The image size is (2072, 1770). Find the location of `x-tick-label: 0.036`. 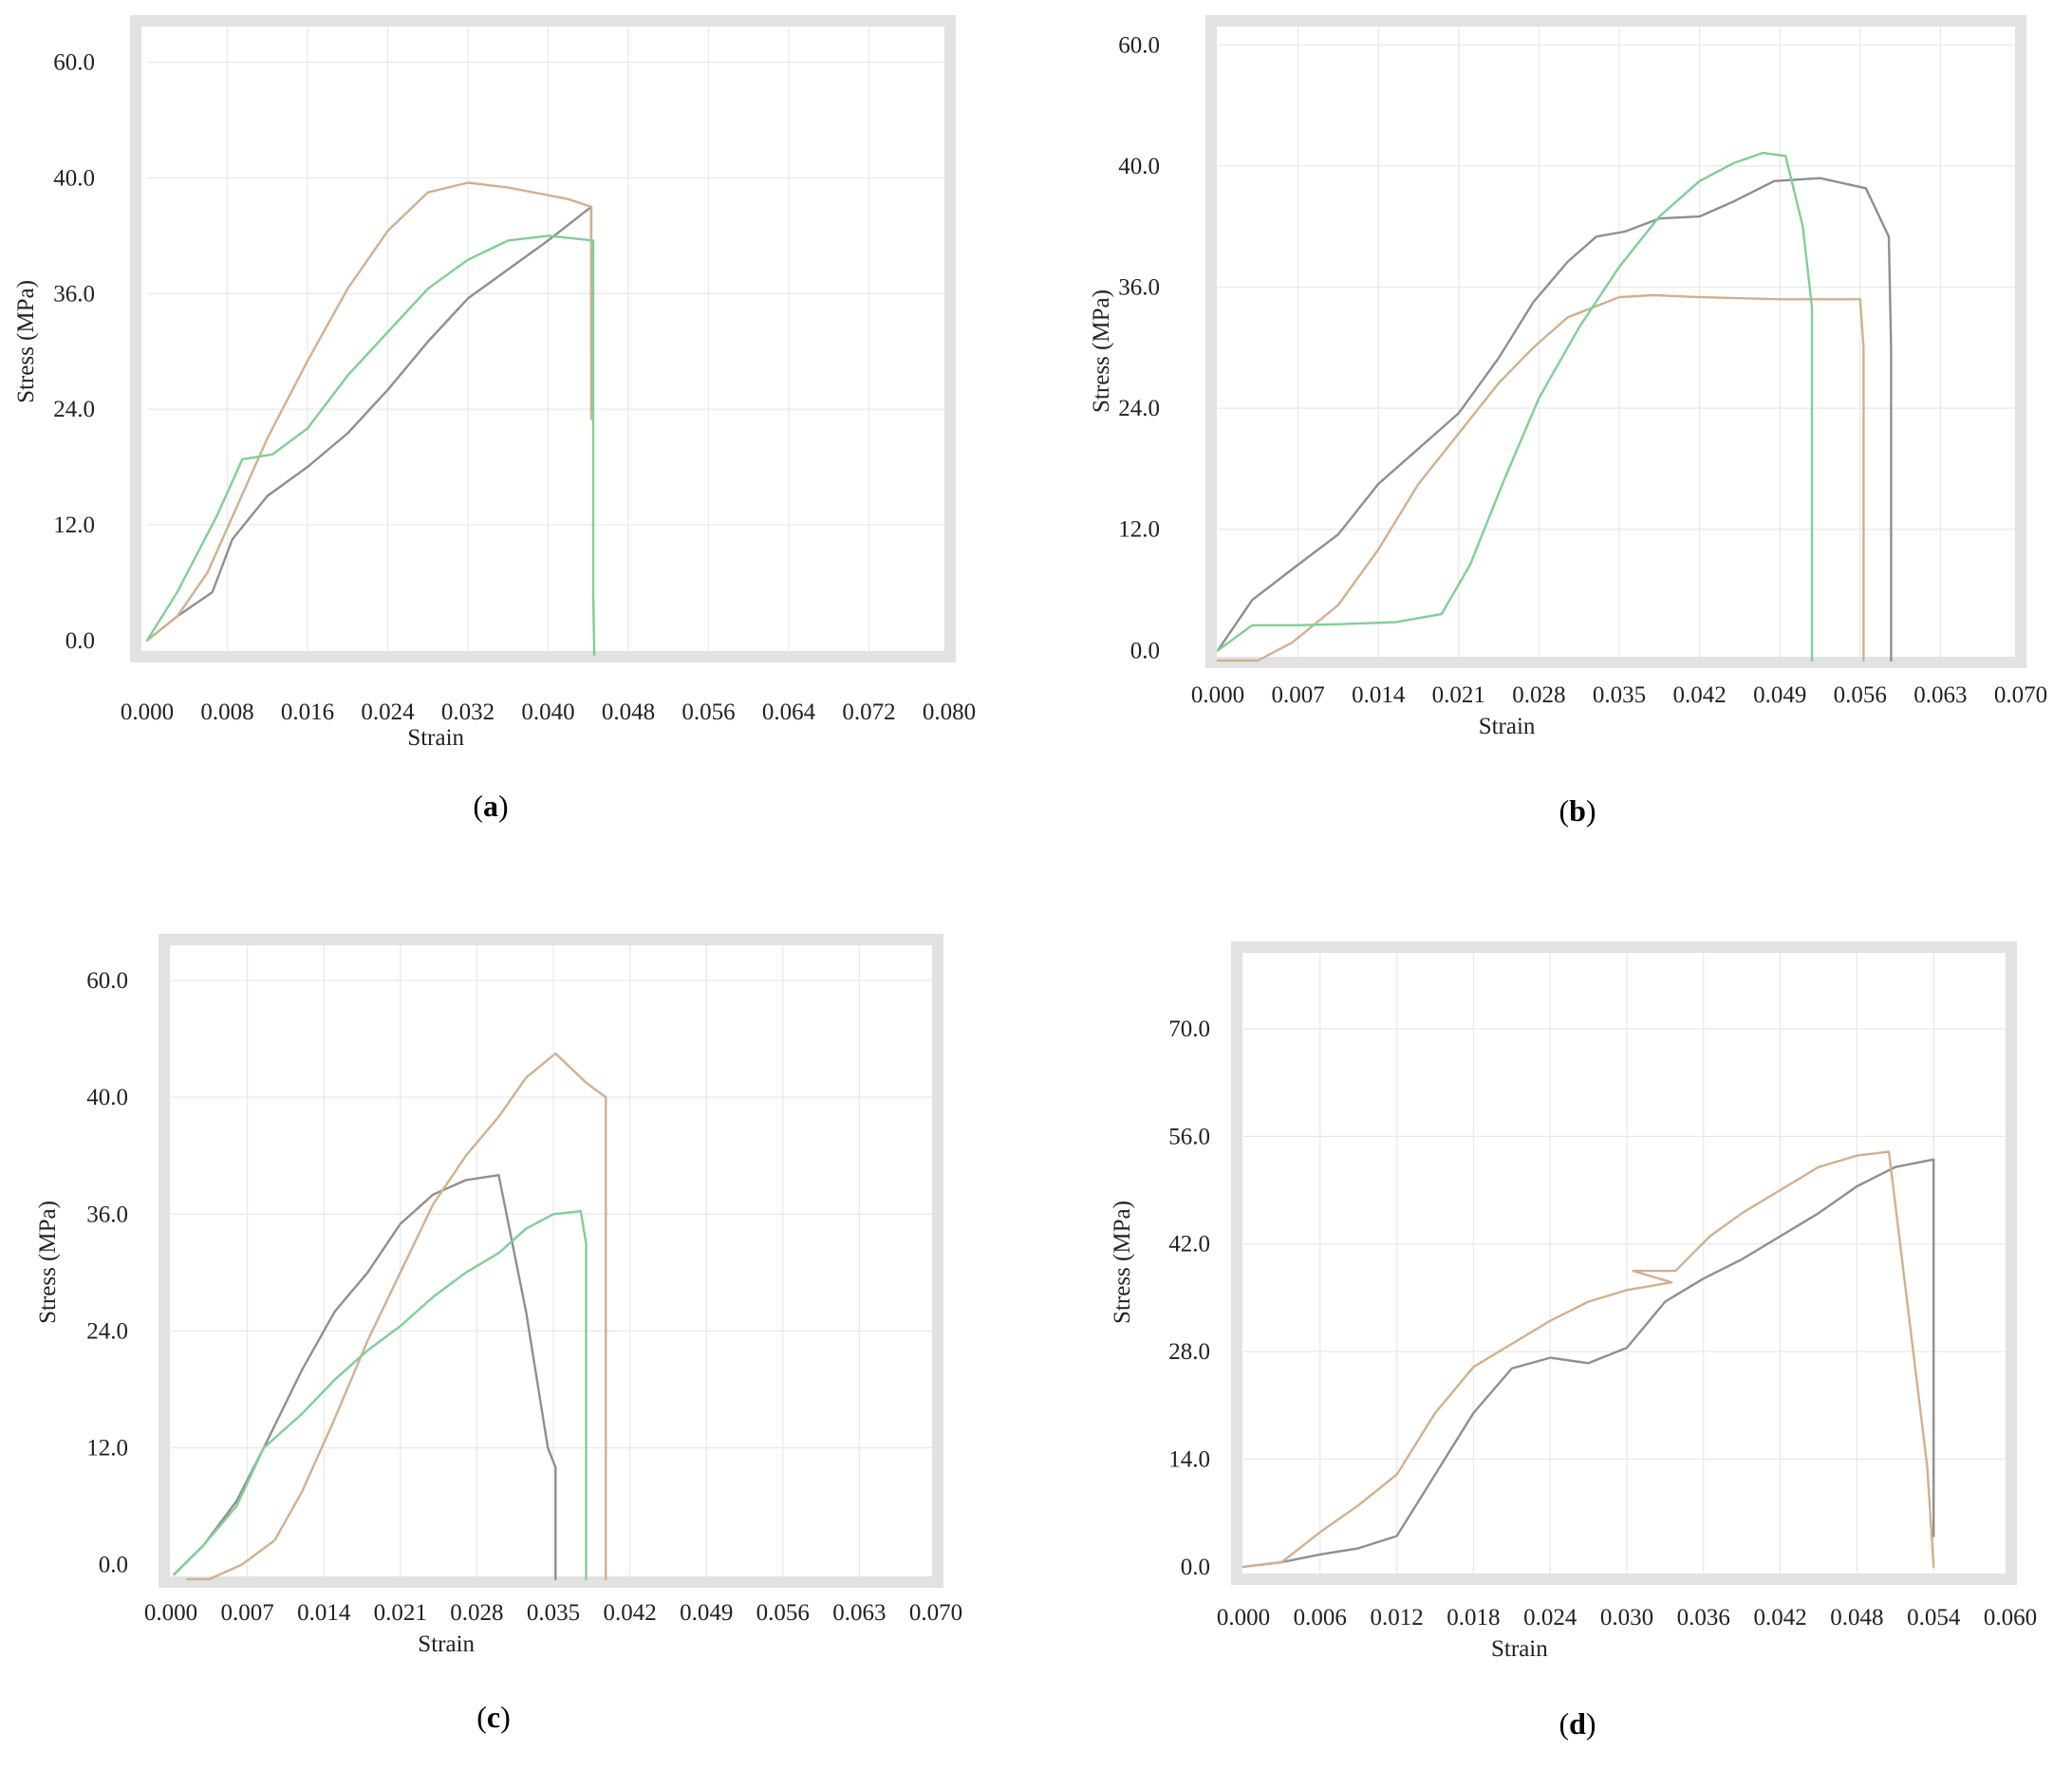

x-tick-label: 0.036 is located at coordinates (1704, 1617).